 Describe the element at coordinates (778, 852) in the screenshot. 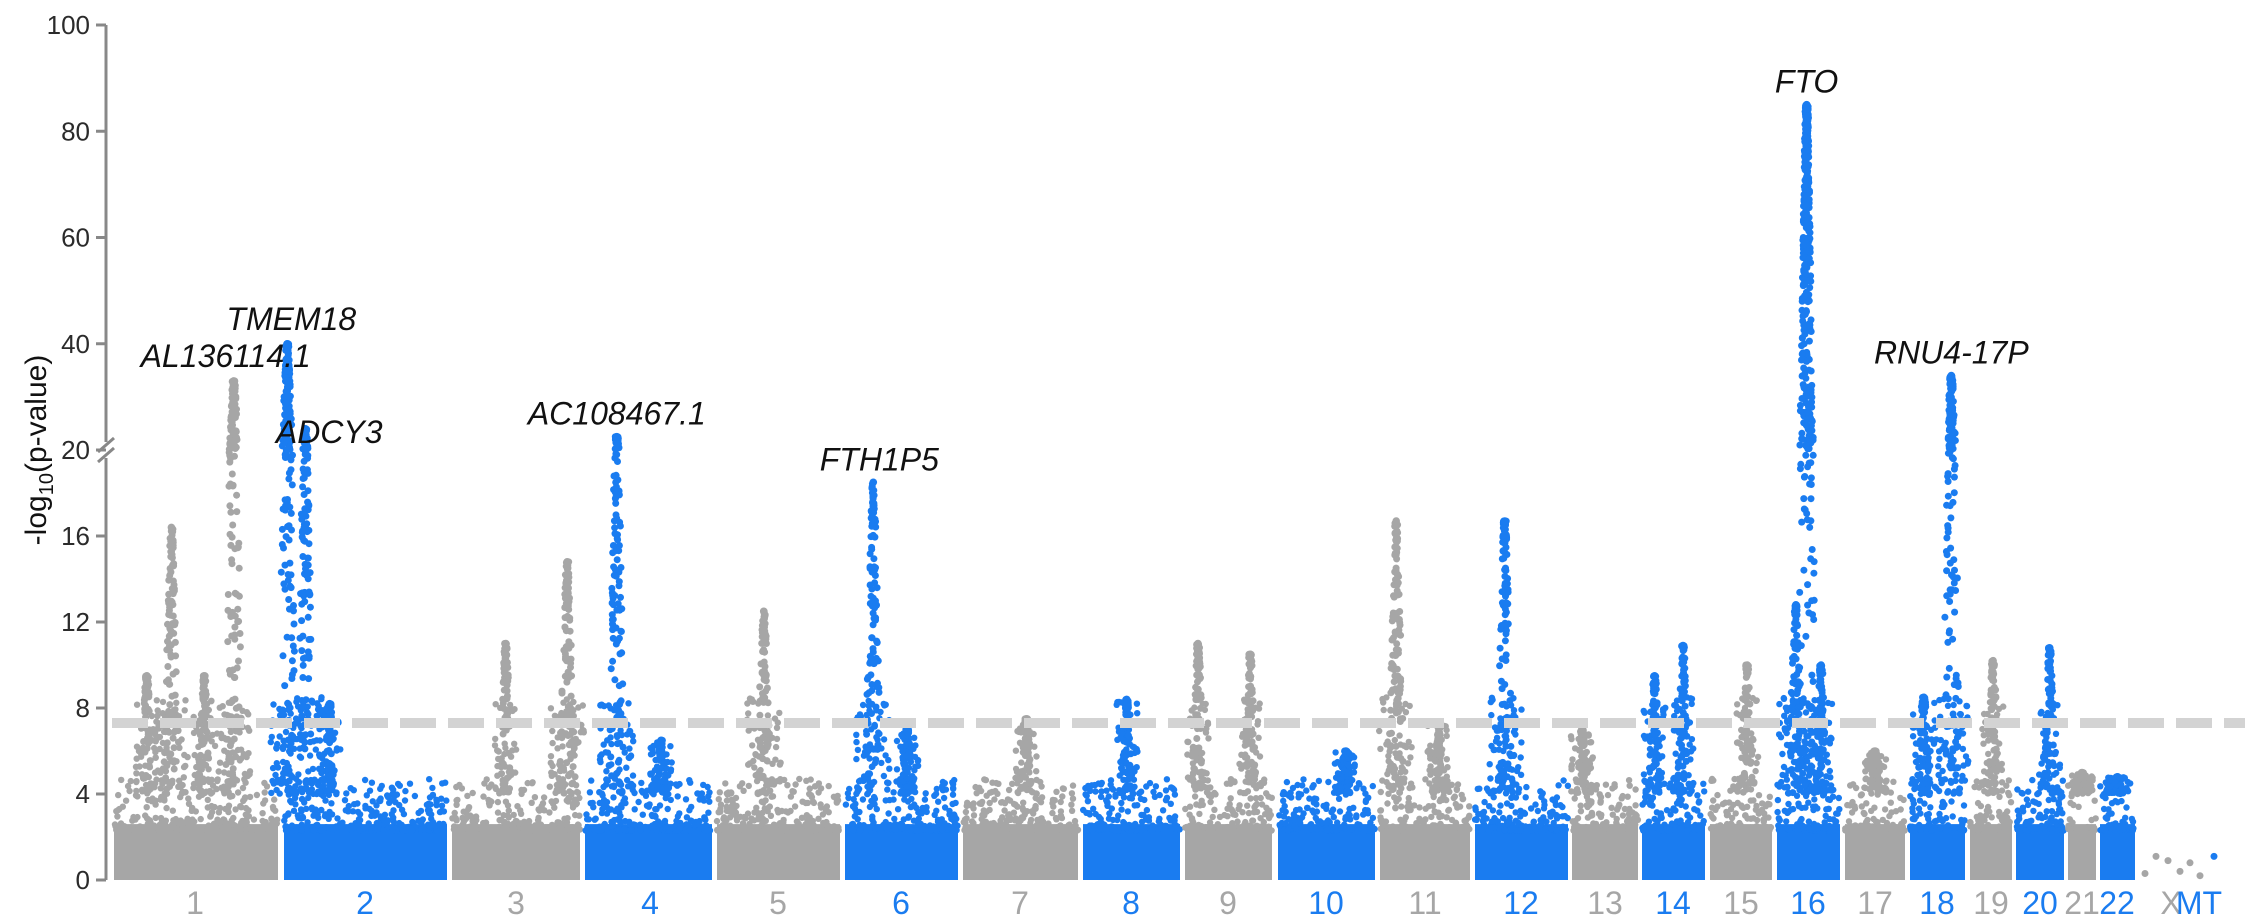

I see `chromosome-5-density` at that location.